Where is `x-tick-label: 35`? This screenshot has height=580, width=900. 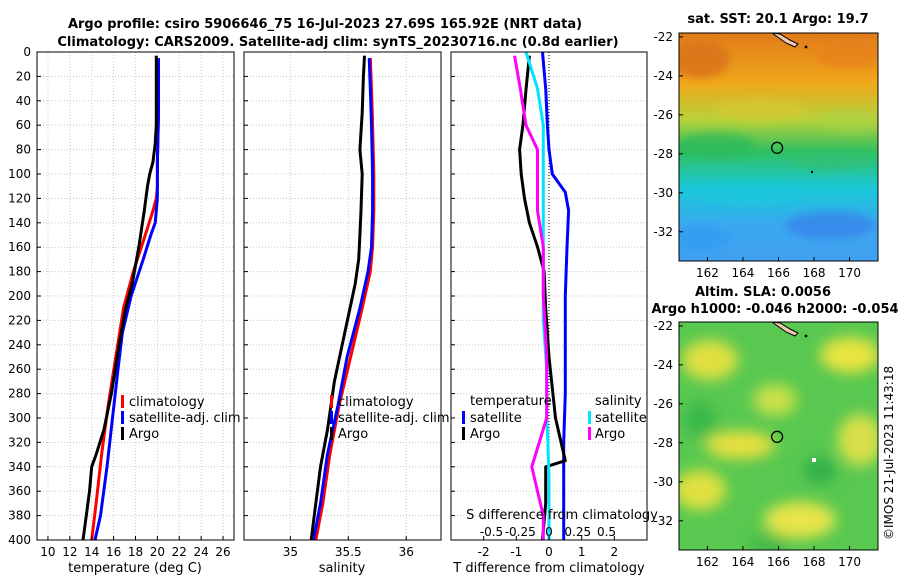 x-tick-label: 35 is located at coordinates (290, 552).